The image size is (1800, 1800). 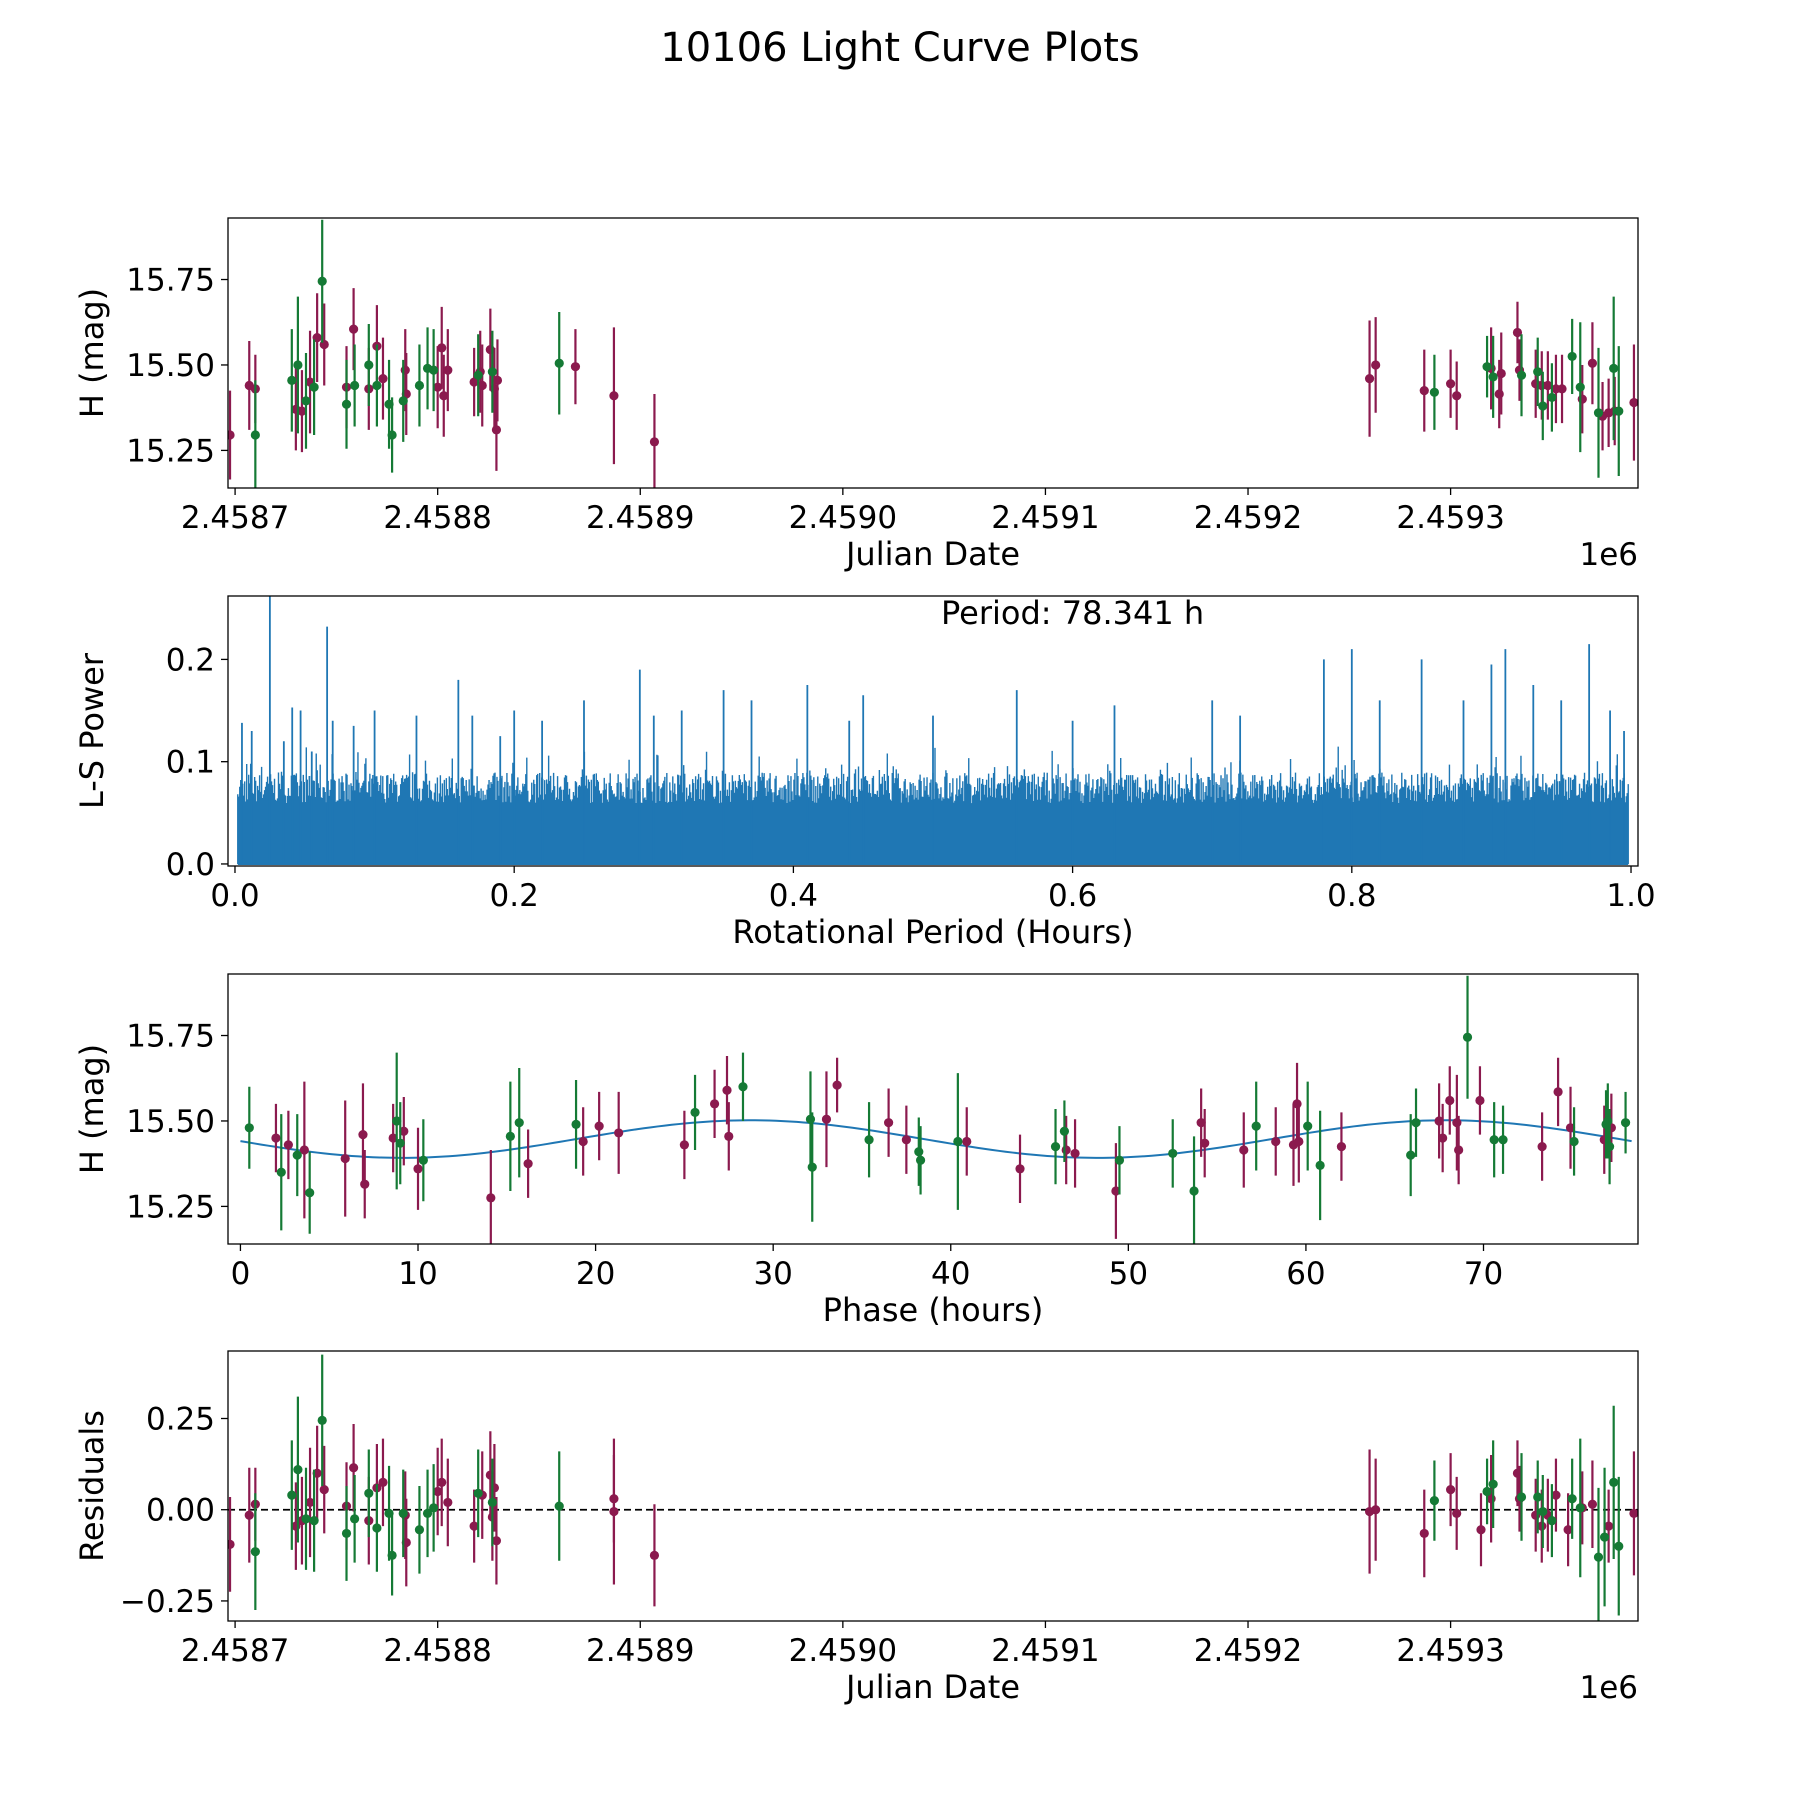 I want to click on y-tick-label: 0.00, so click(x=180, y=1511).